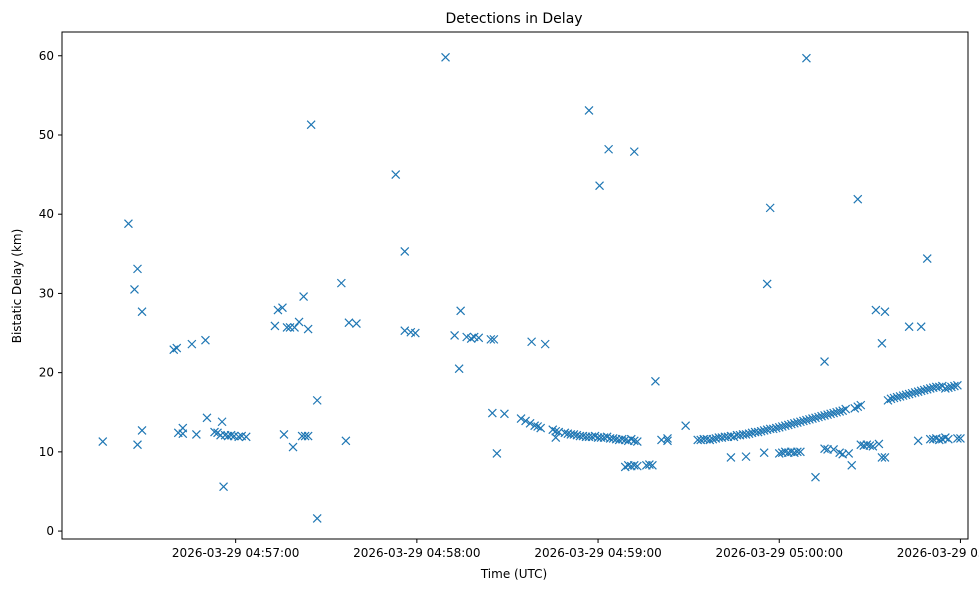 The height and width of the screenshot is (590, 979). Describe the element at coordinates (46, 373) in the screenshot. I see `y-tick-label-2: 20` at that location.